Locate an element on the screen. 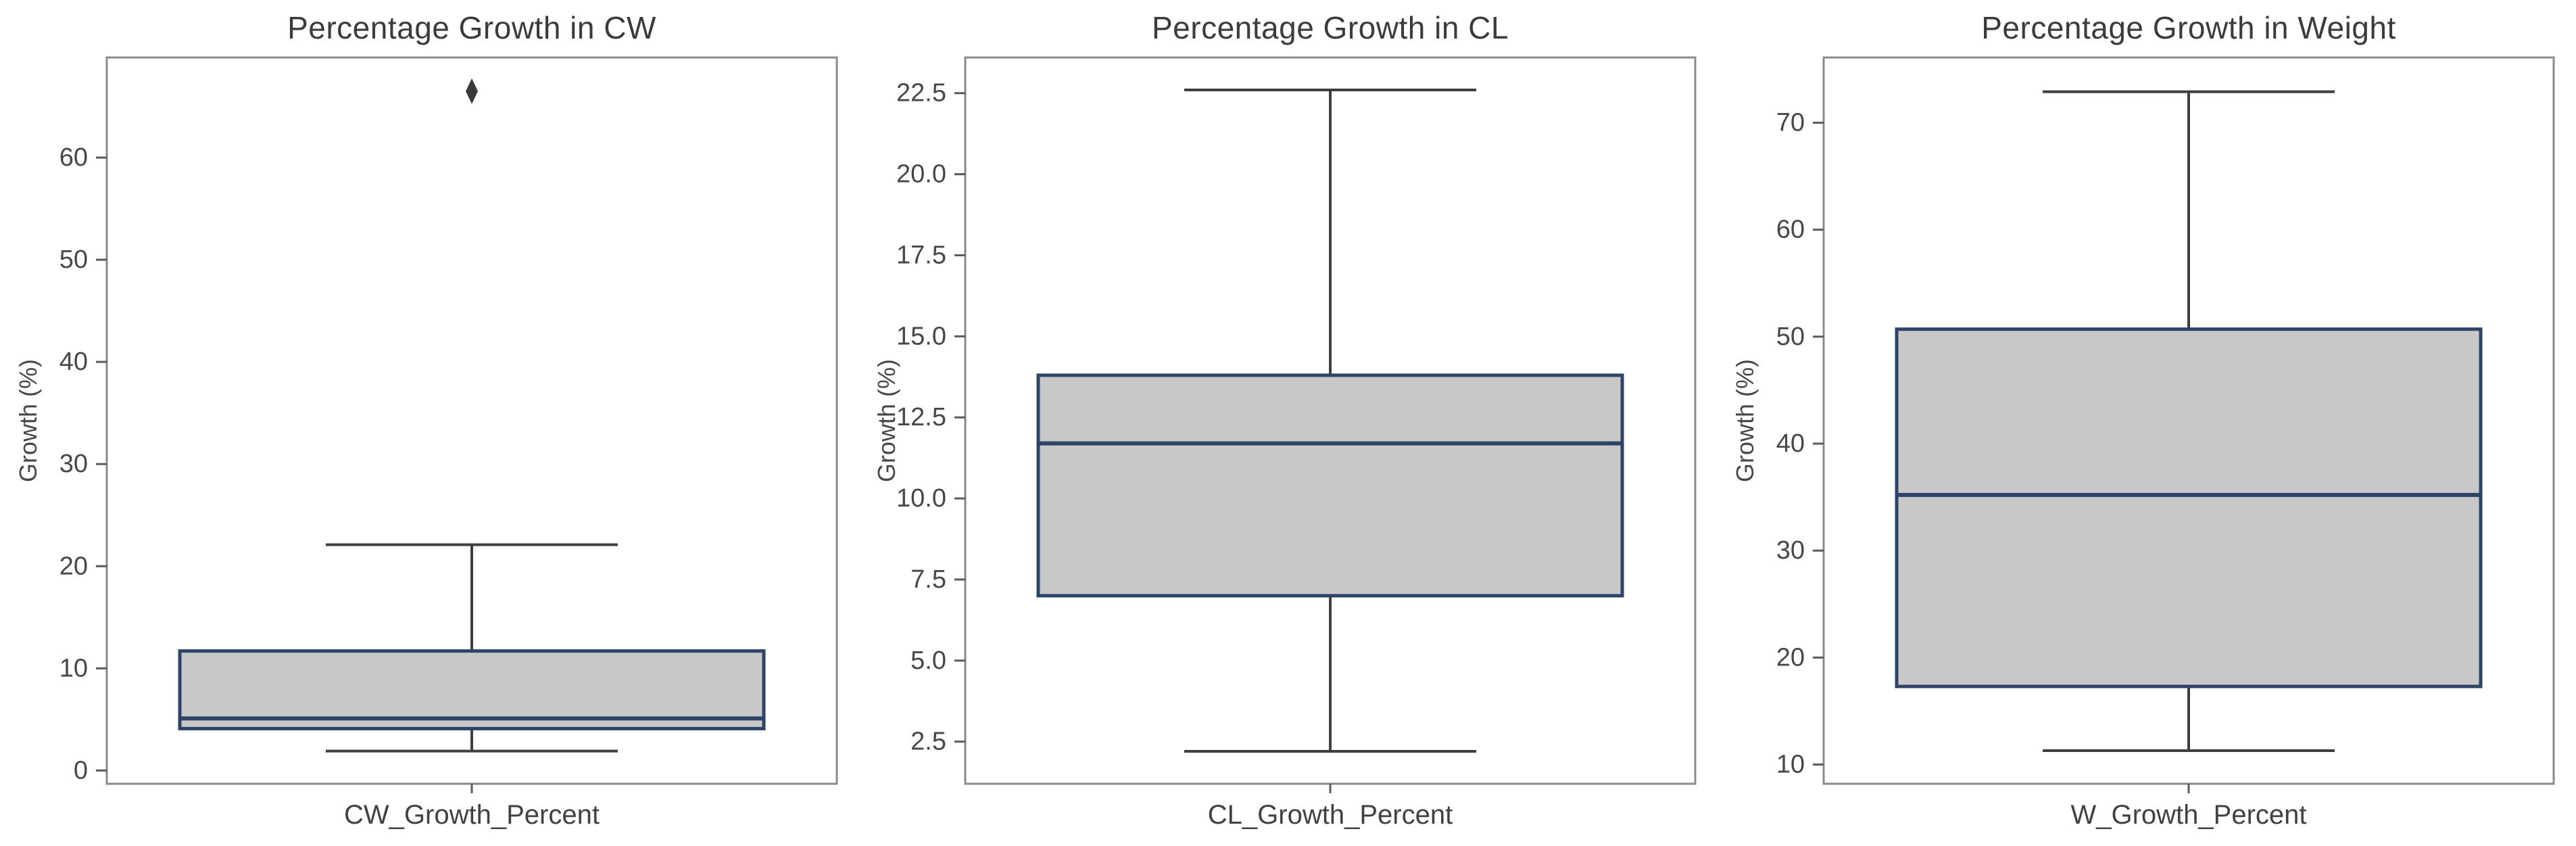  y-tick-label: 15.0 is located at coordinates (921, 336).